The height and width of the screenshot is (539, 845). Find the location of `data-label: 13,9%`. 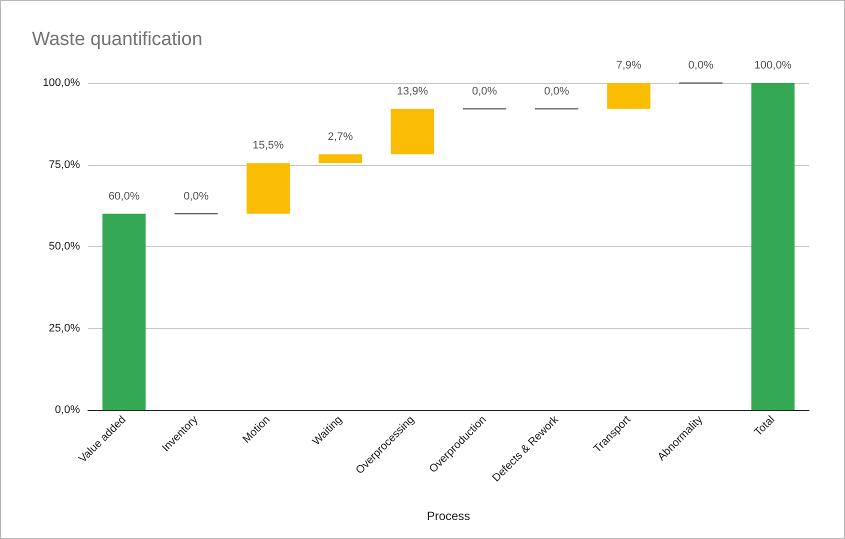

data-label: 13,9% is located at coordinates (412, 91).